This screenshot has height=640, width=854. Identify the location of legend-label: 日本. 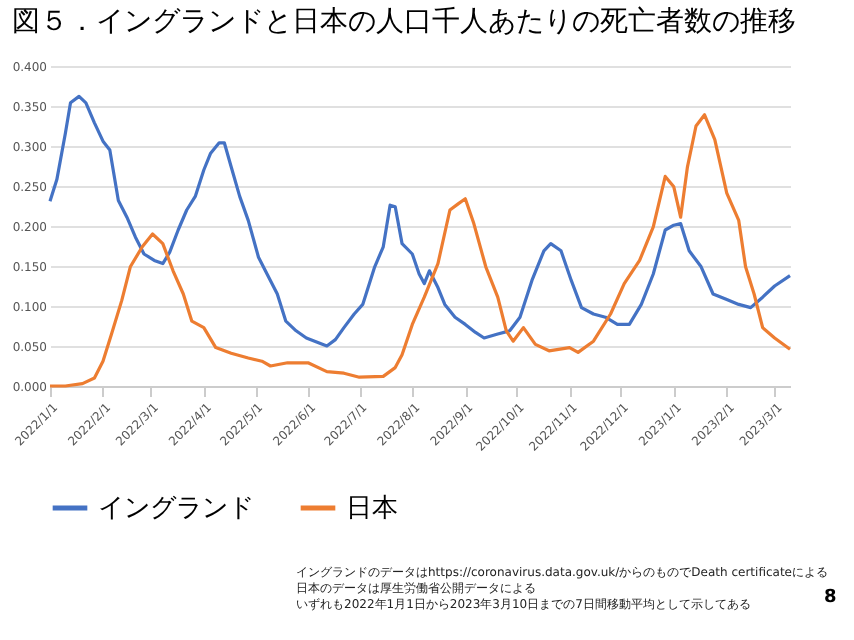
(372, 509).